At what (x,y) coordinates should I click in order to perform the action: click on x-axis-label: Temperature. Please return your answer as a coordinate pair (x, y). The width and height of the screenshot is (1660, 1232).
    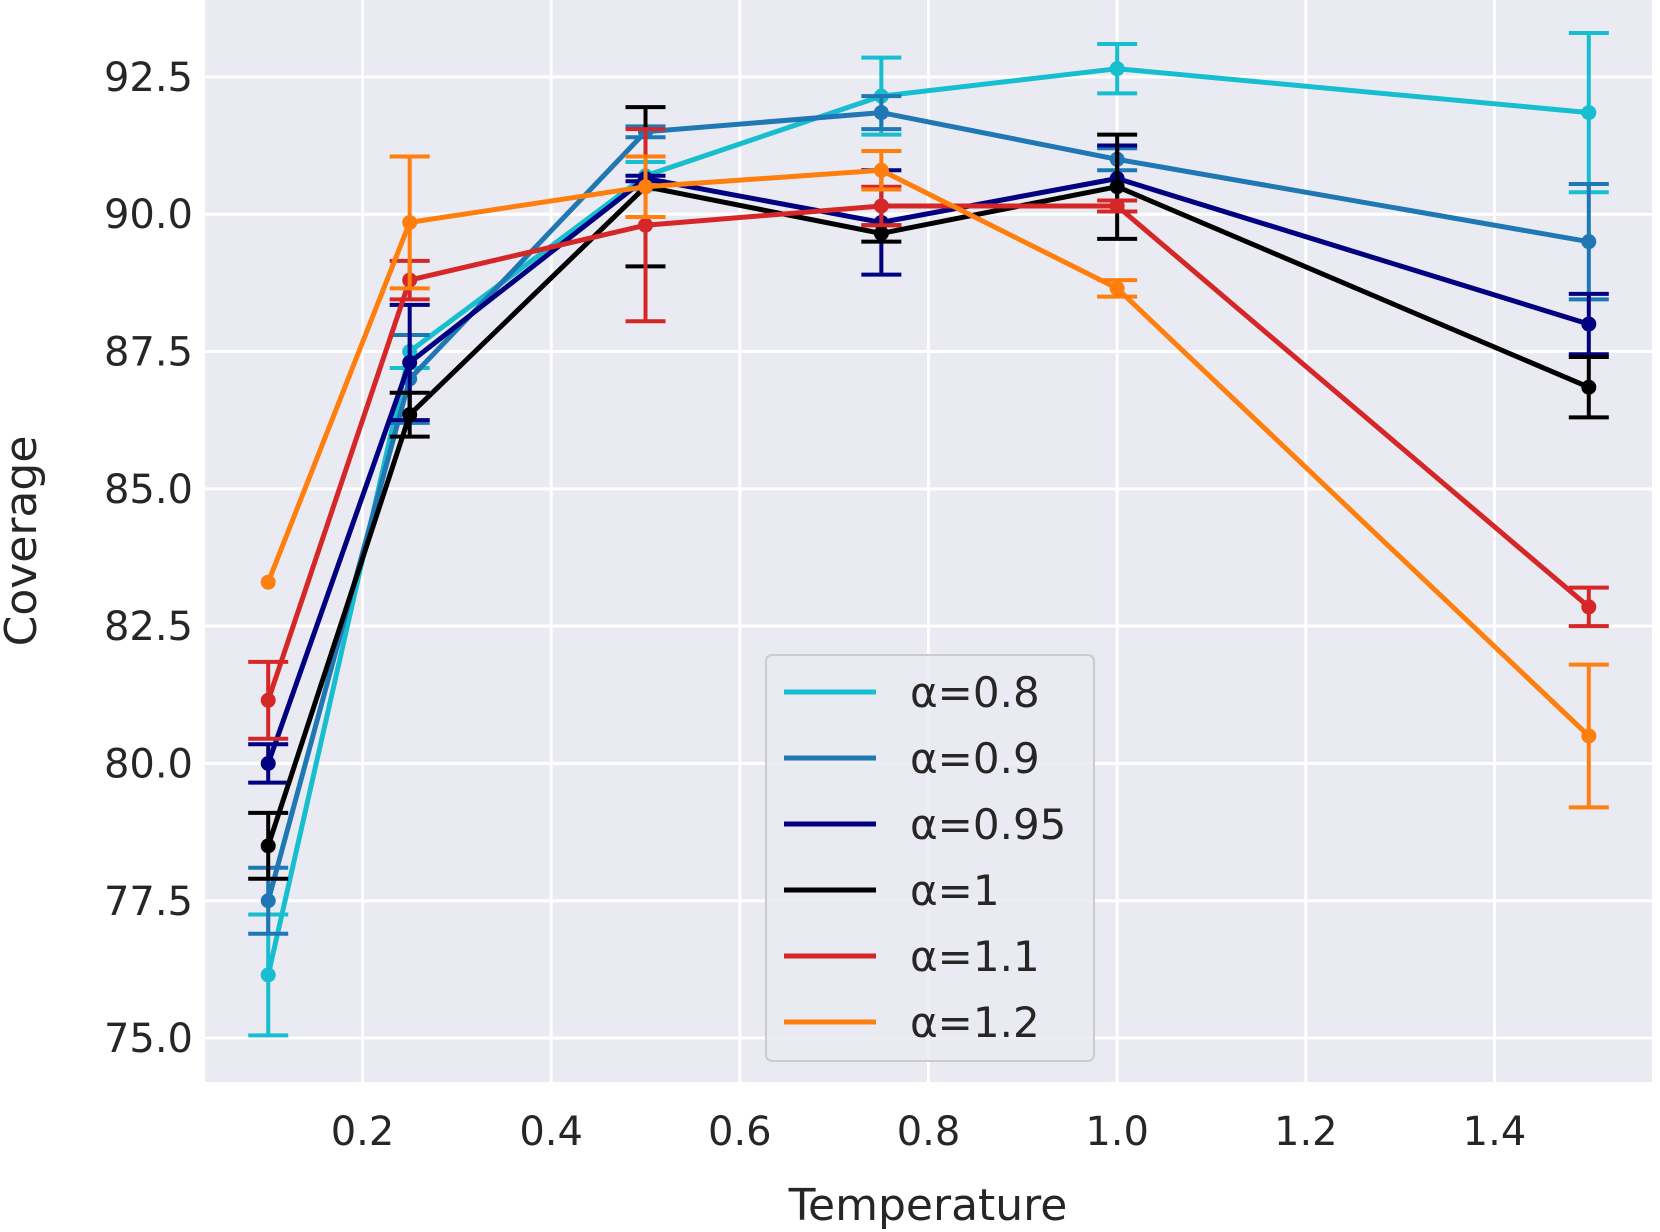
    Looking at the image, I should click on (928, 1205).